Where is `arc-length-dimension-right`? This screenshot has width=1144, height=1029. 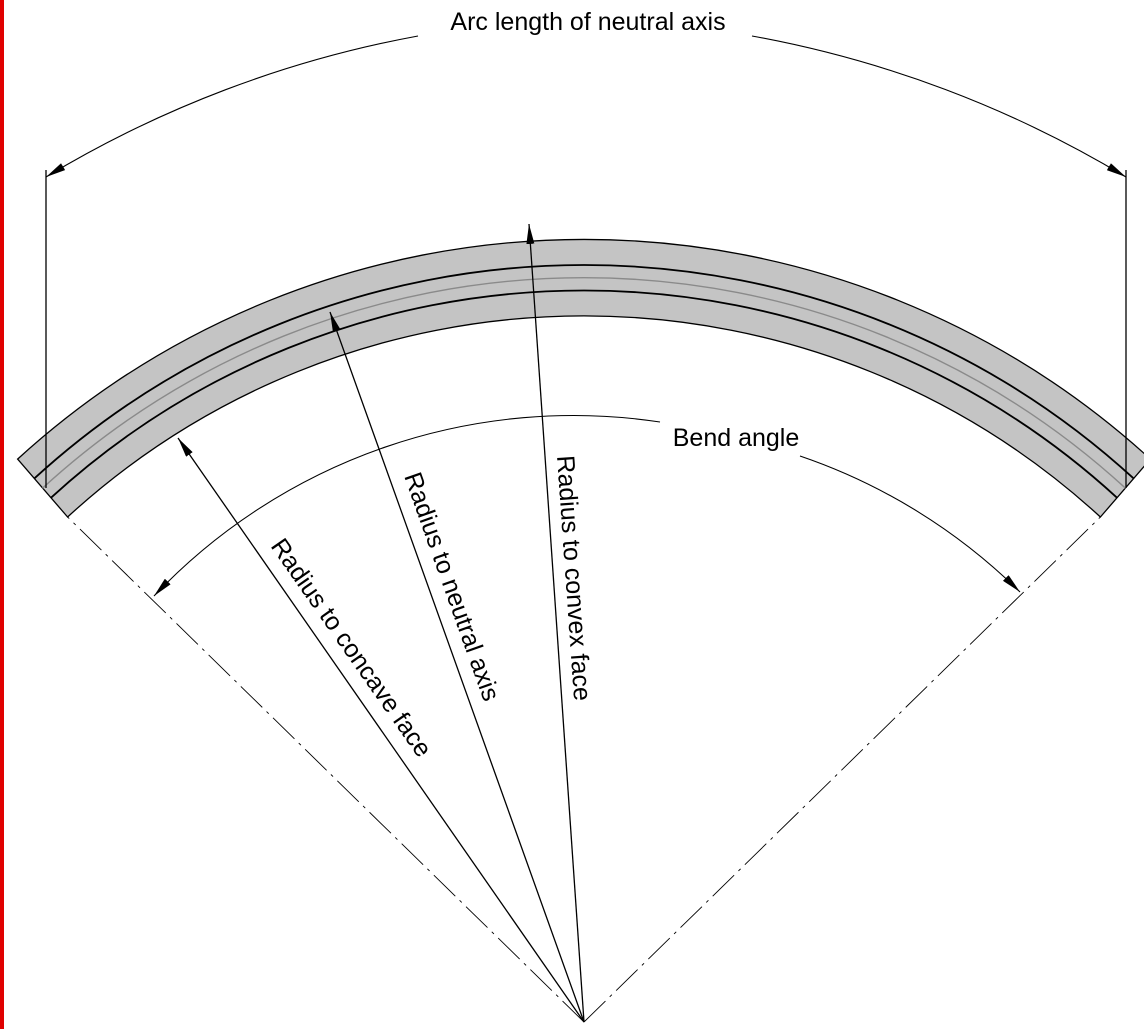
arc-length-dimension-right is located at coordinates (939, 106).